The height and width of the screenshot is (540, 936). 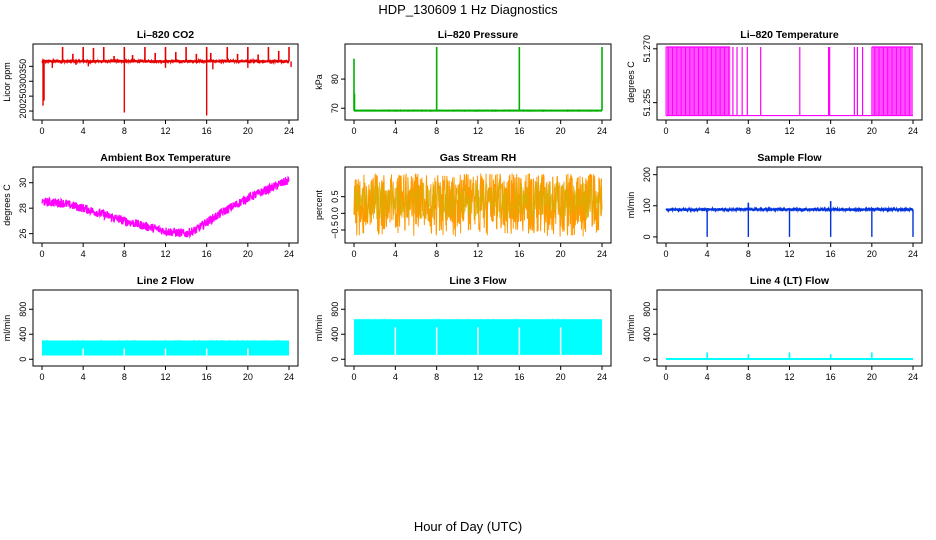 I want to click on y-tick-label: 0.5, so click(x=335, y=196).